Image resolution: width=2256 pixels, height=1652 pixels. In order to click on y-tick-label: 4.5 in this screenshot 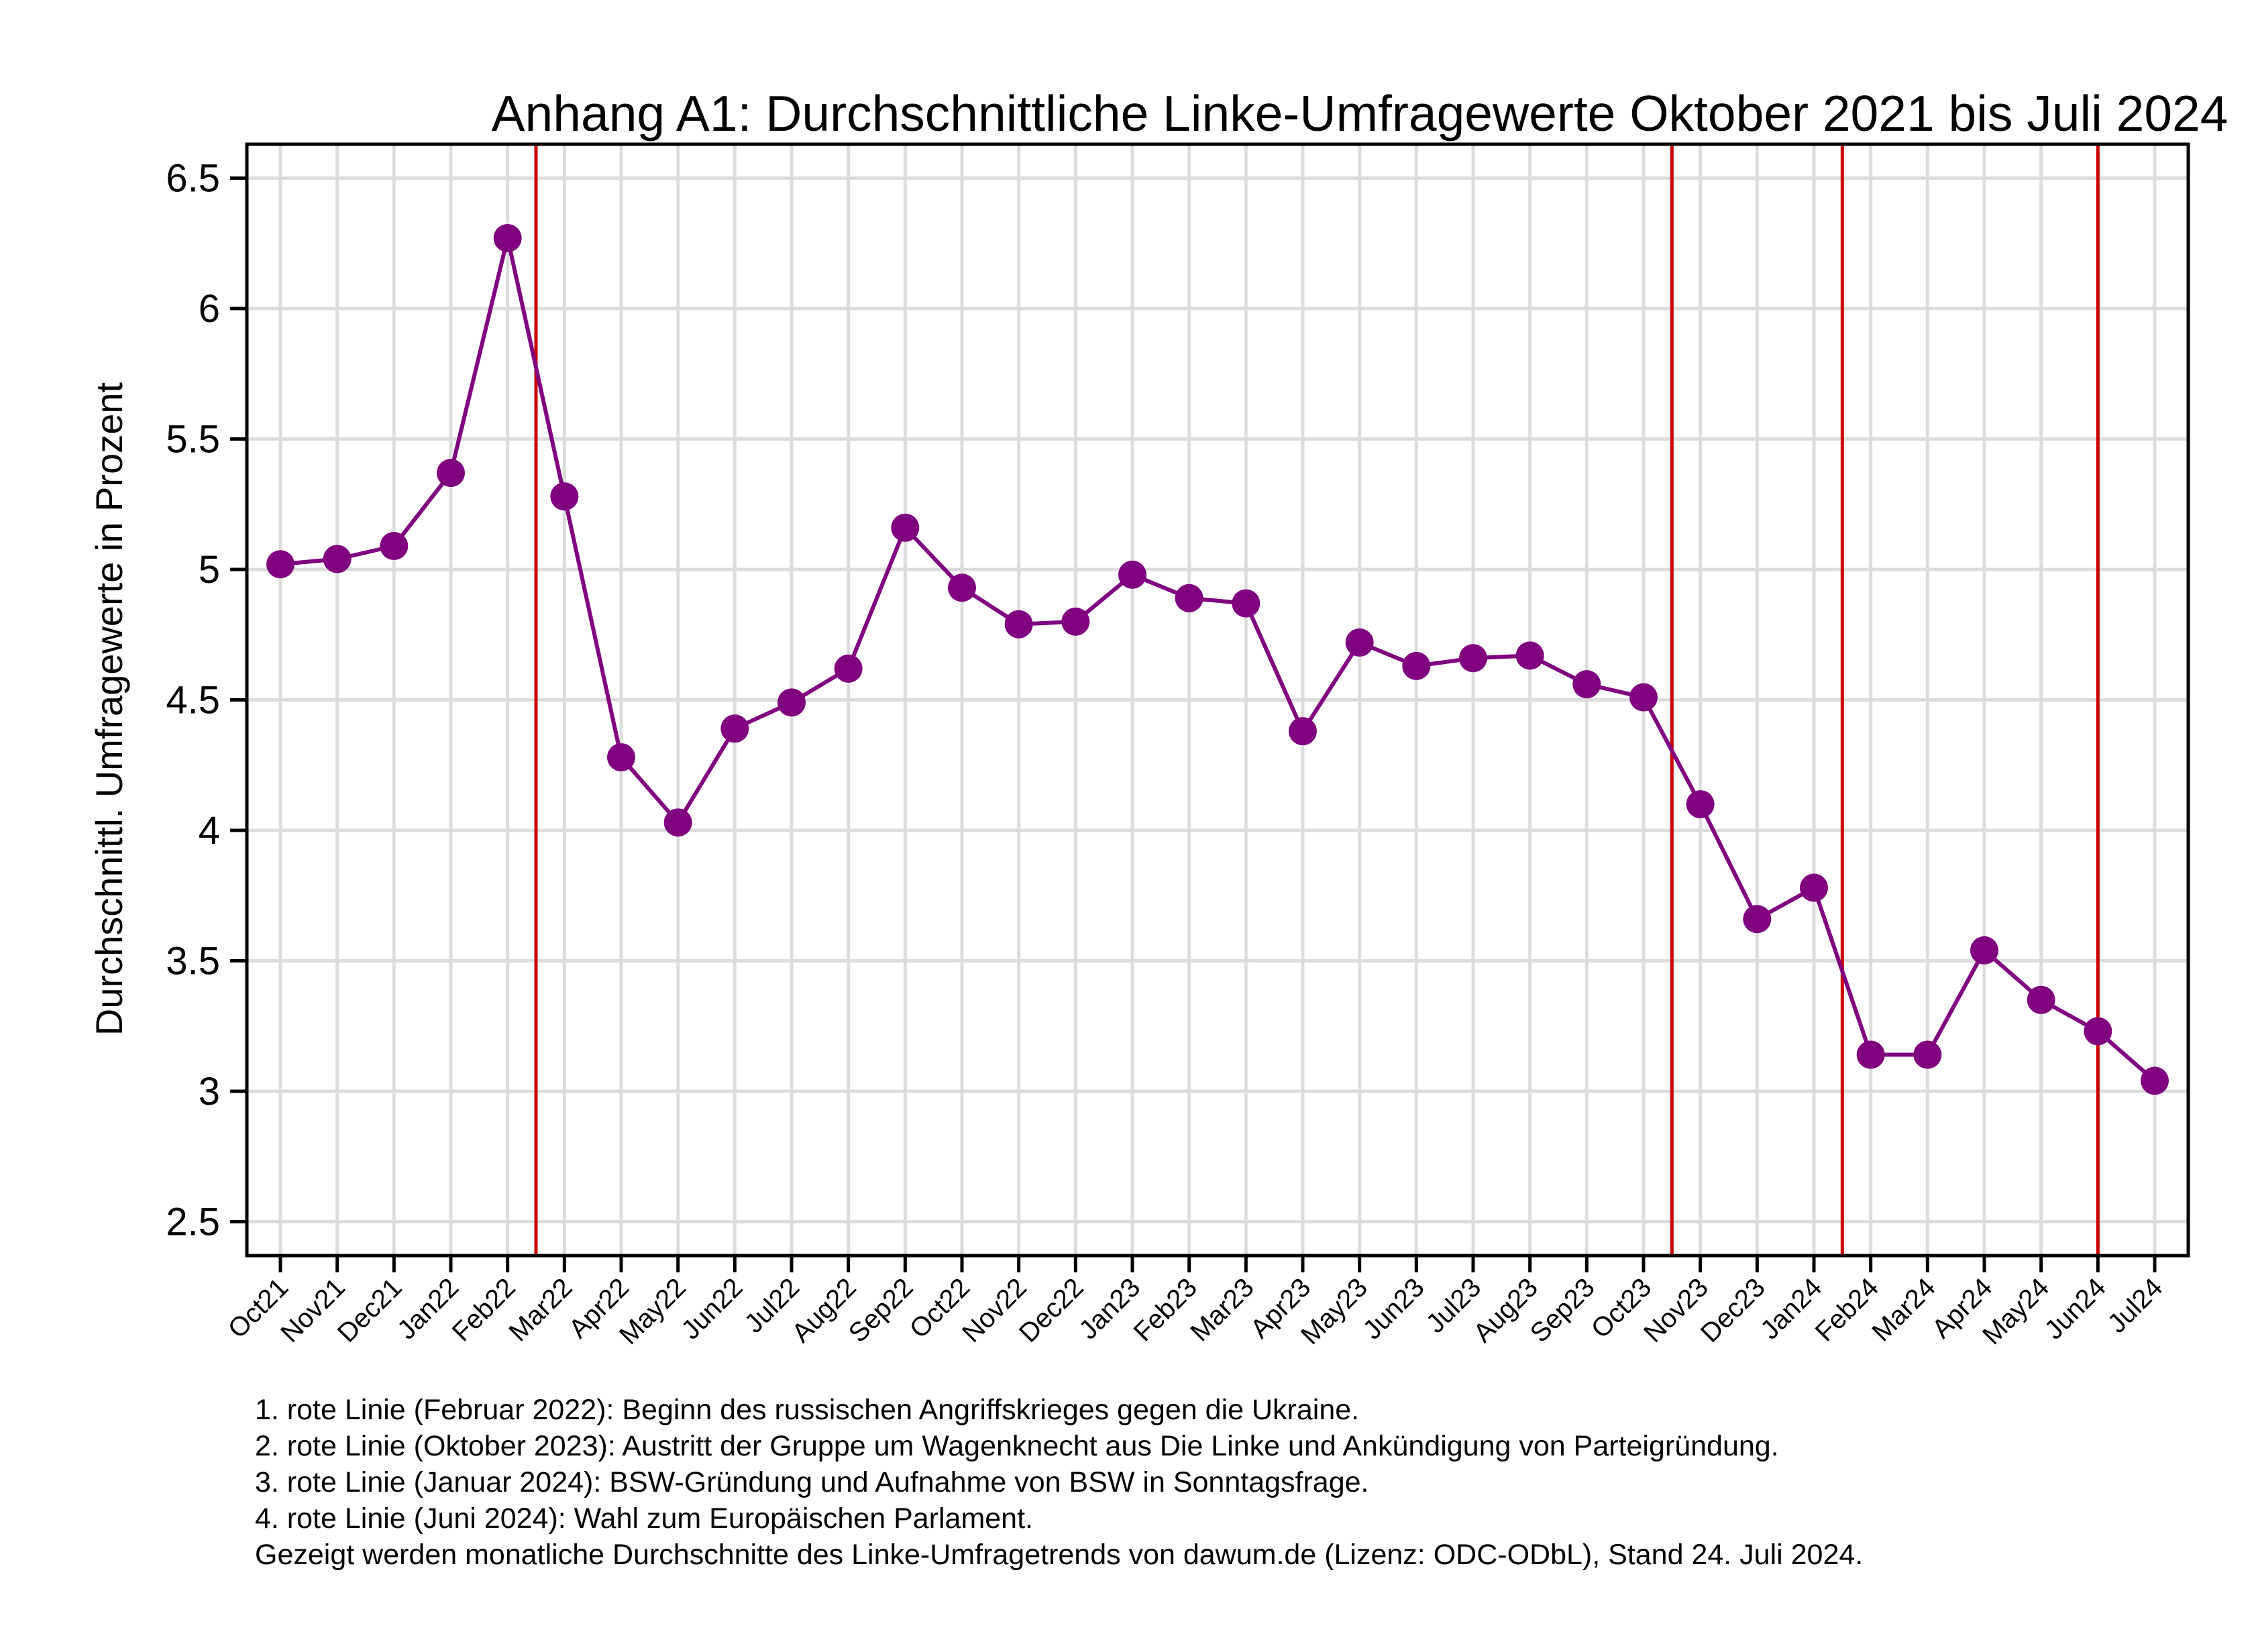, I will do `click(193, 700)`.